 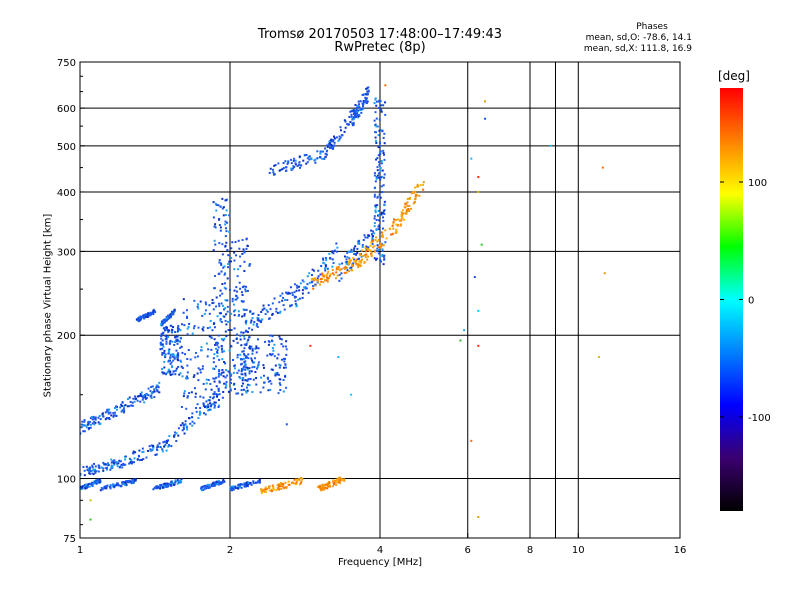 What do you see at coordinates (468, 550) in the screenshot?
I see `x-tick-label: 6` at bounding box center [468, 550].